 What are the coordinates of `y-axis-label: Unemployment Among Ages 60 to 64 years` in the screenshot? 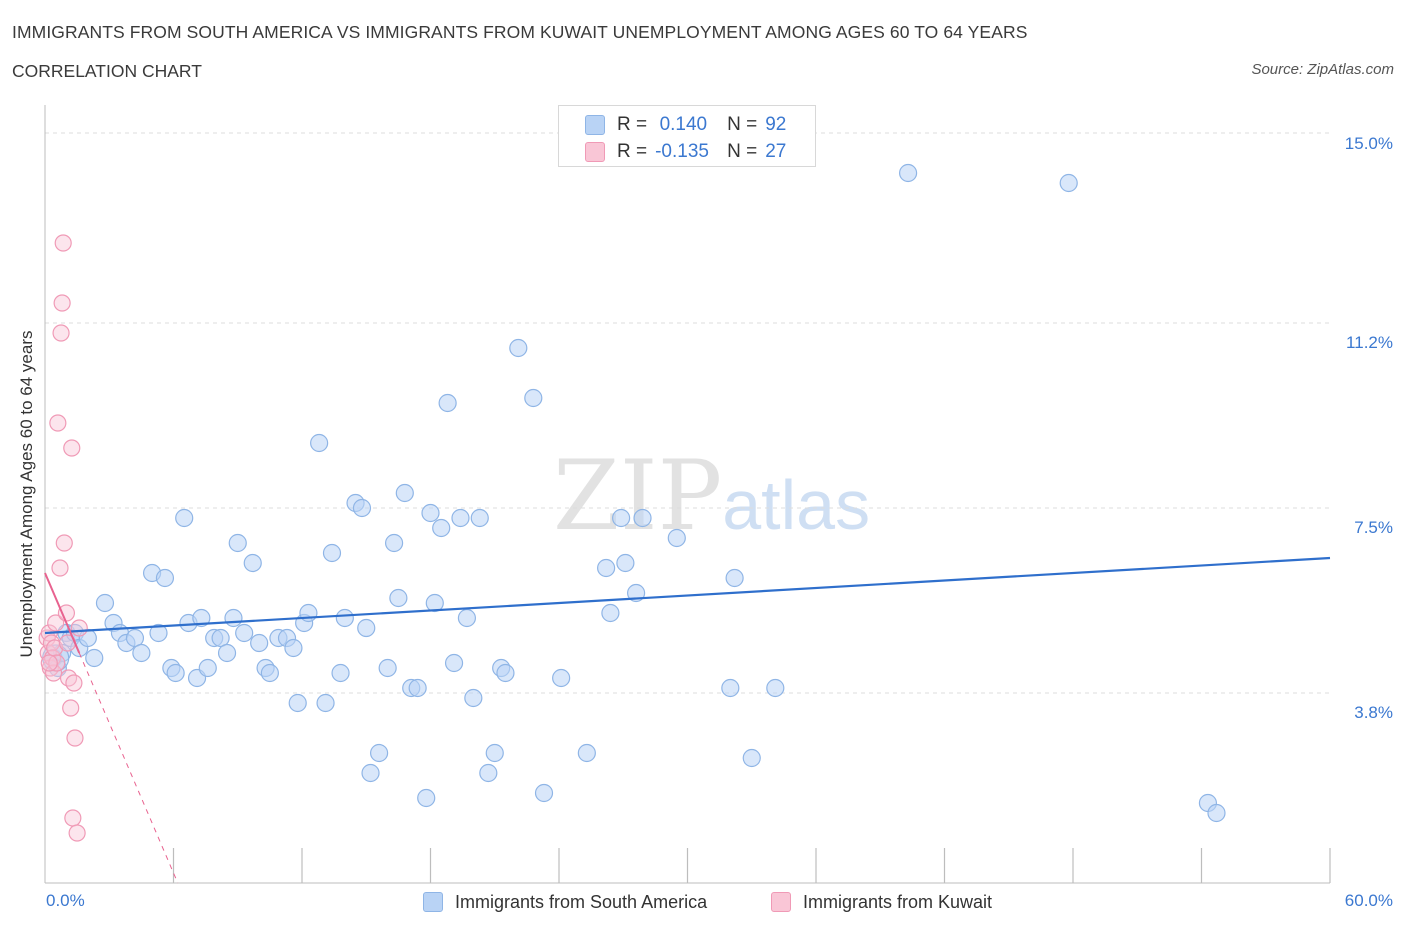 It's located at (26, 494).